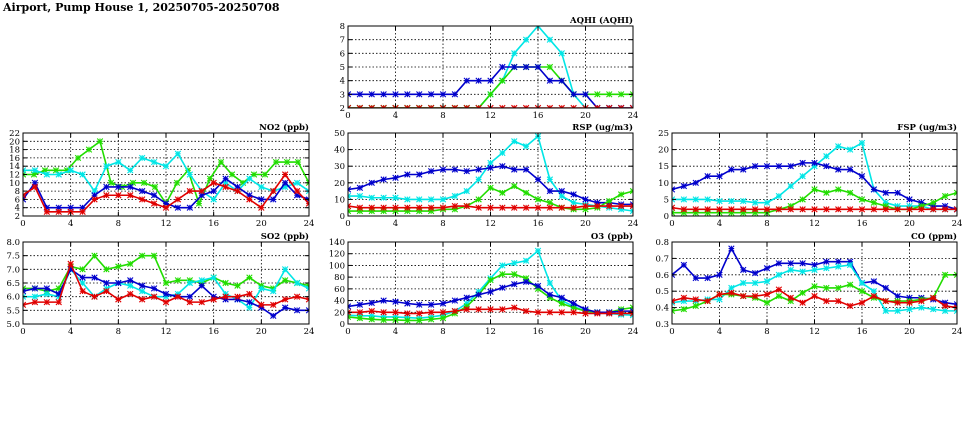  I want to click on y-tick-label: 6, so click(17, 200).